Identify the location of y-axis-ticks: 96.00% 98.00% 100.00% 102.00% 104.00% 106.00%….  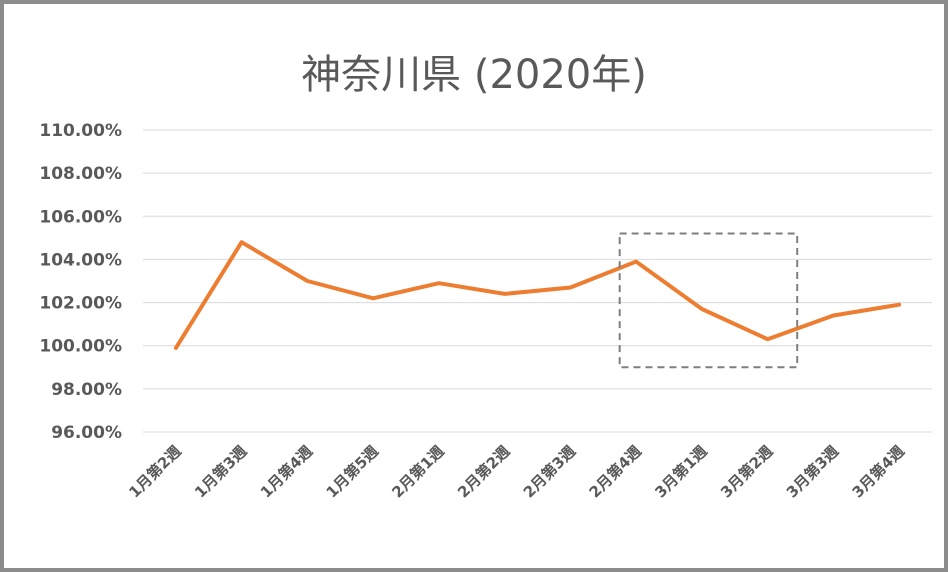
(80, 282).